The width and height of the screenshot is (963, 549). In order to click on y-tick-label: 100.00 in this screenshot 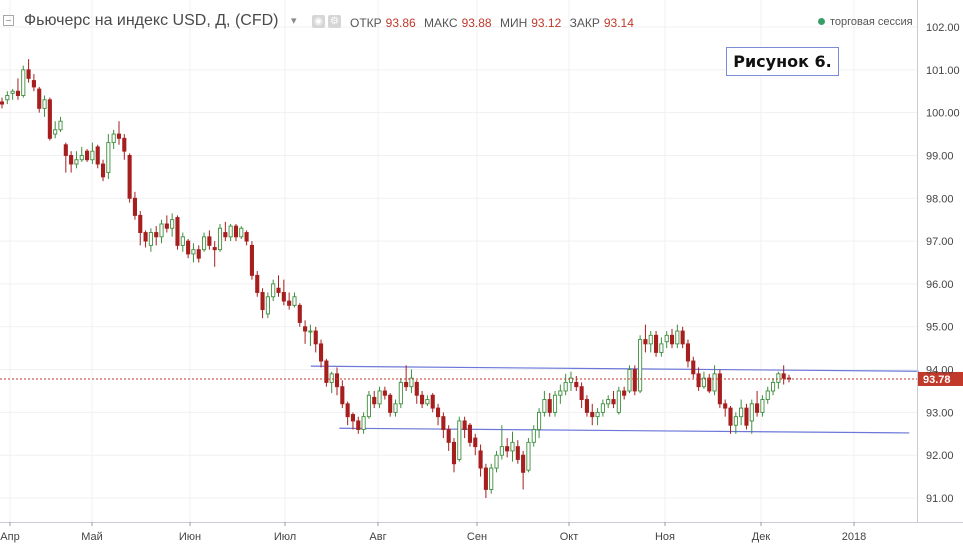, I will do `click(943, 114)`.